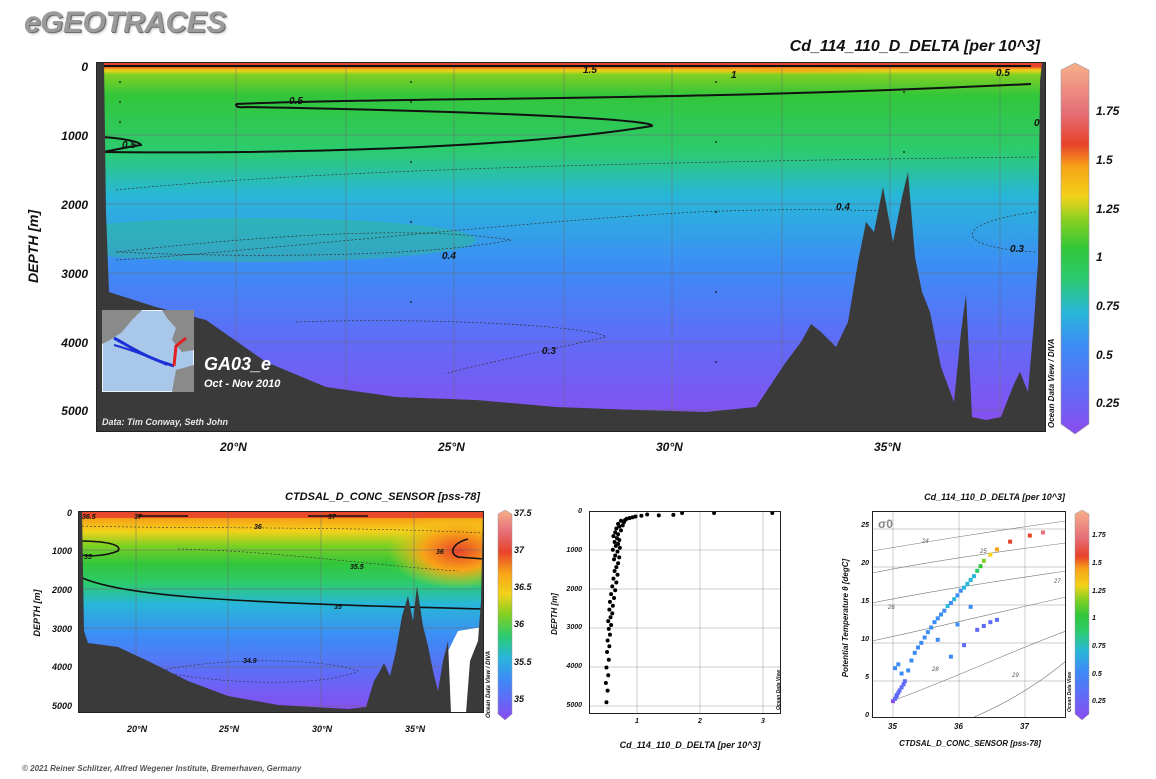  I want to click on sal-frame, so click(281, 612).